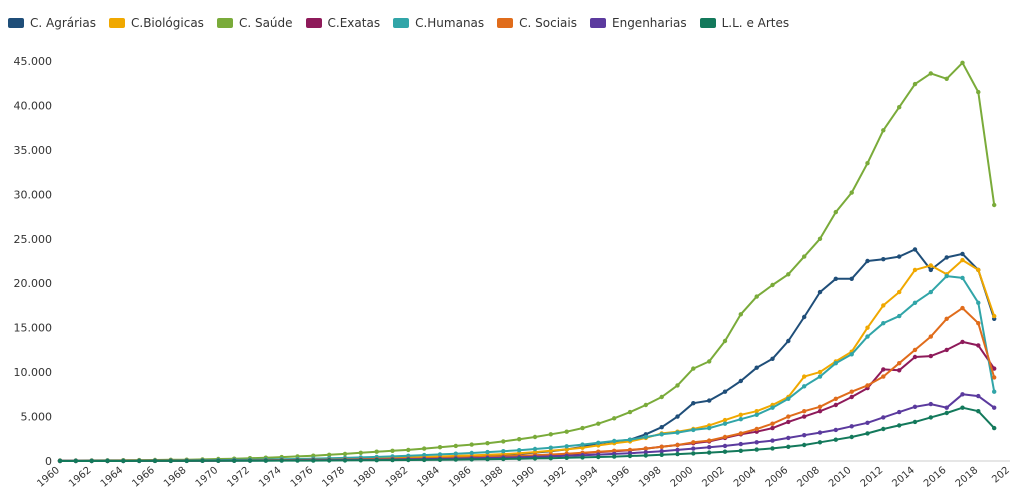  I want to click on legend-item: C. Agrárias, so click(52, 23).